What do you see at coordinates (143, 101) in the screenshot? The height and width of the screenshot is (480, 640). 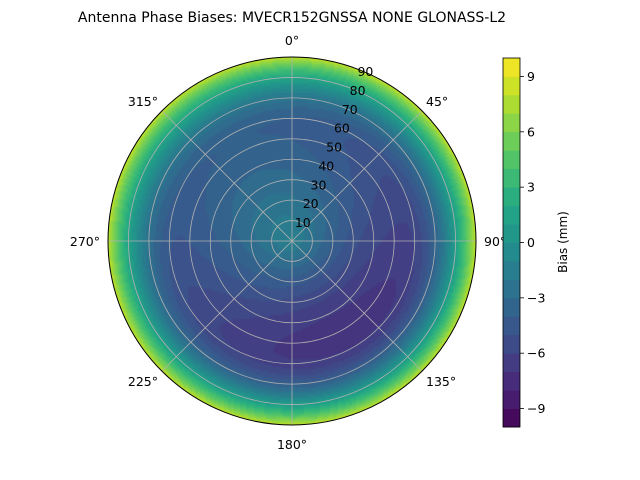 I see `azimuth-tick-label: 315°` at bounding box center [143, 101].